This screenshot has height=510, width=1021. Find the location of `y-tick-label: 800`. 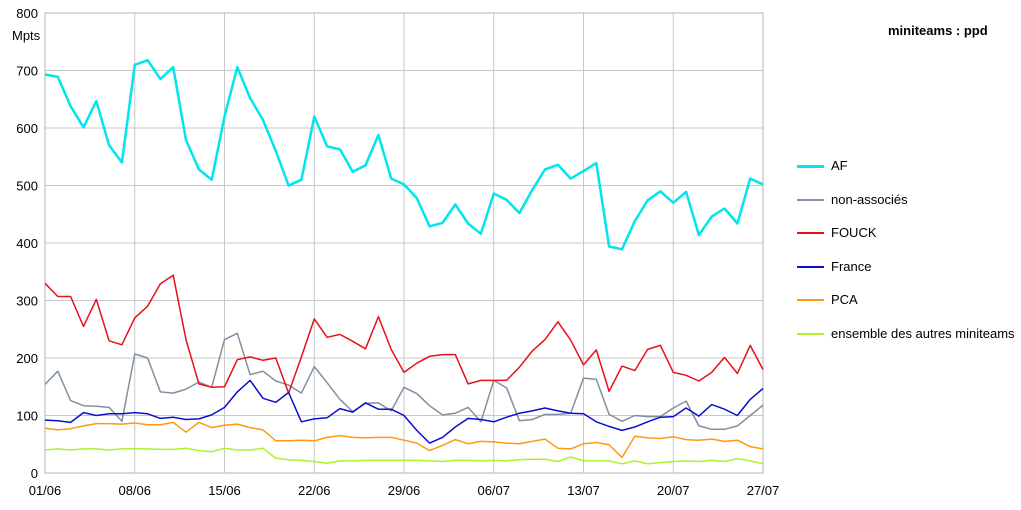

y-tick-label: 800 is located at coordinates (27, 13).